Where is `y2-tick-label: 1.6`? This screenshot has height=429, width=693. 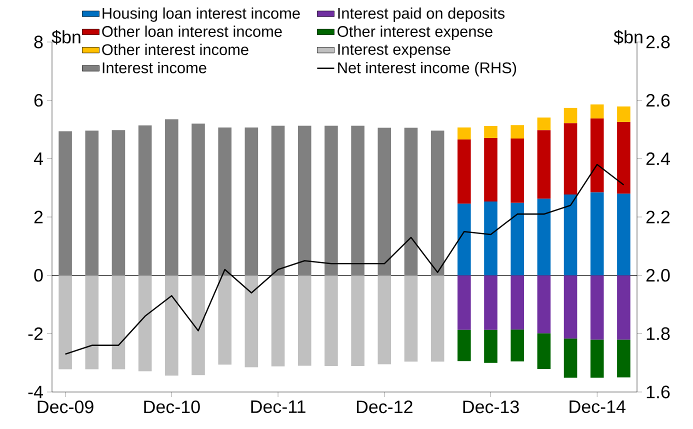 y2-tick-label: 1.6 is located at coordinates (658, 392).